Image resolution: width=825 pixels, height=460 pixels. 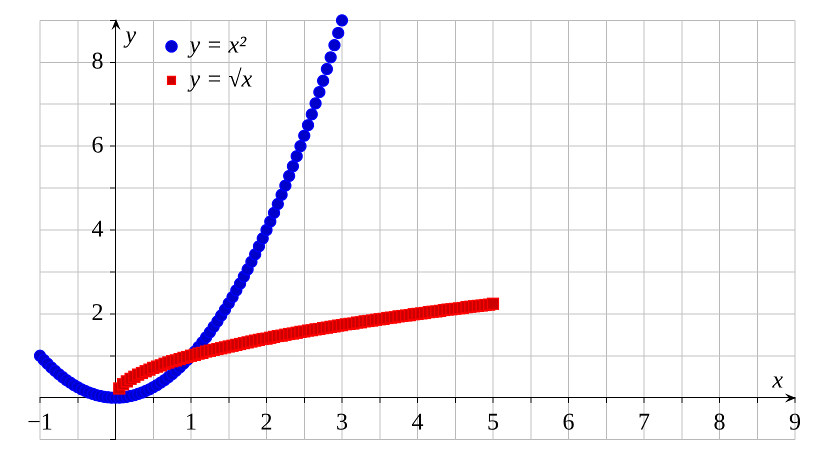 What do you see at coordinates (266, 422) in the screenshot?
I see `x-tick-label: 2` at bounding box center [266, 422].